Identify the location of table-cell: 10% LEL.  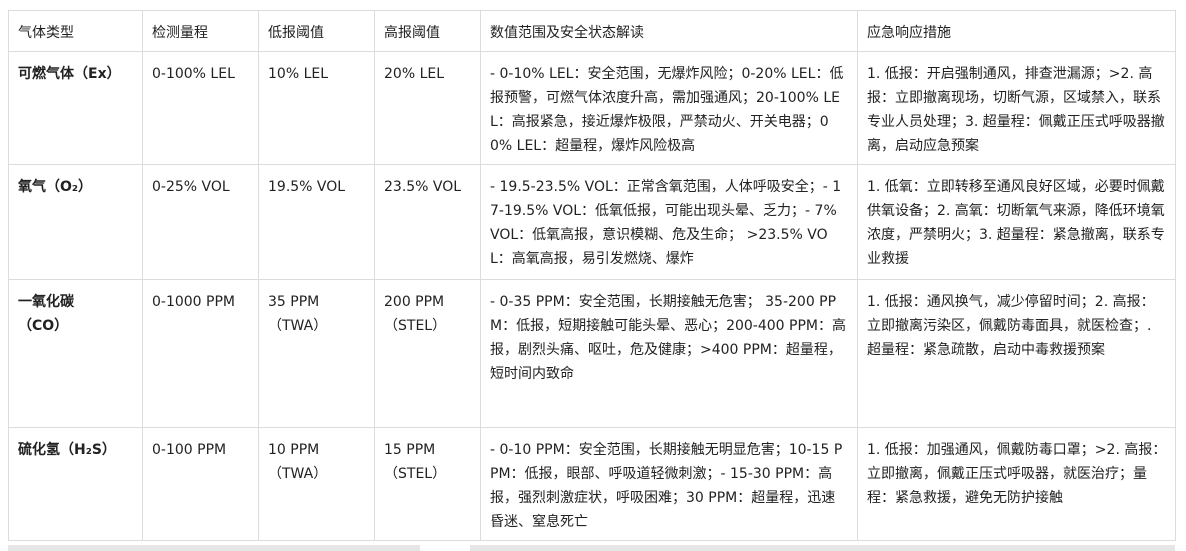
(316, 108).